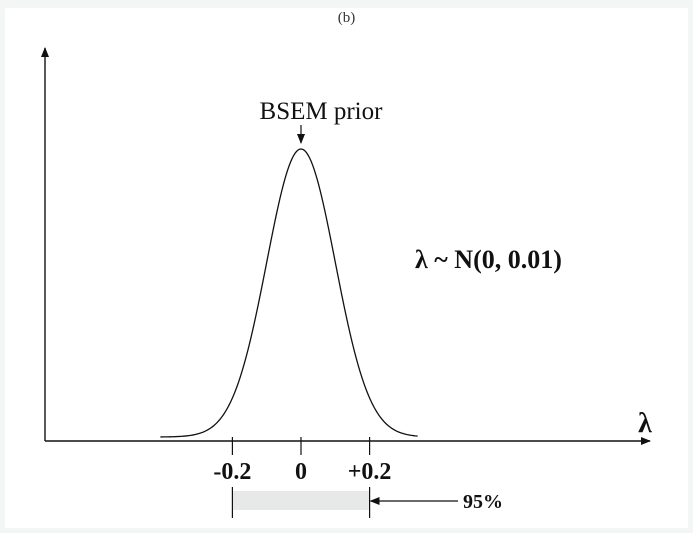 The image size is (693, 533). Describe the element at coordinates (301, 500) in the screenshot. I see `interval-bar` at that location.